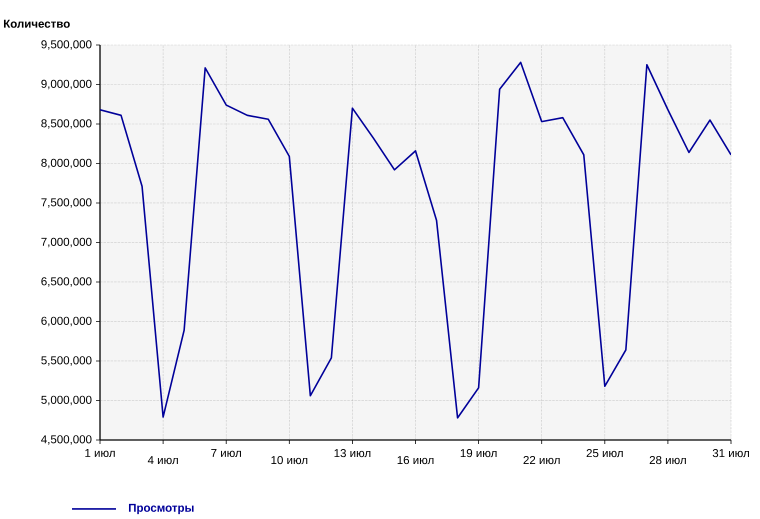 This screenshot has height=519, width=760. I want to click on y-tick-label: 5,000,000, so click(66, 401).